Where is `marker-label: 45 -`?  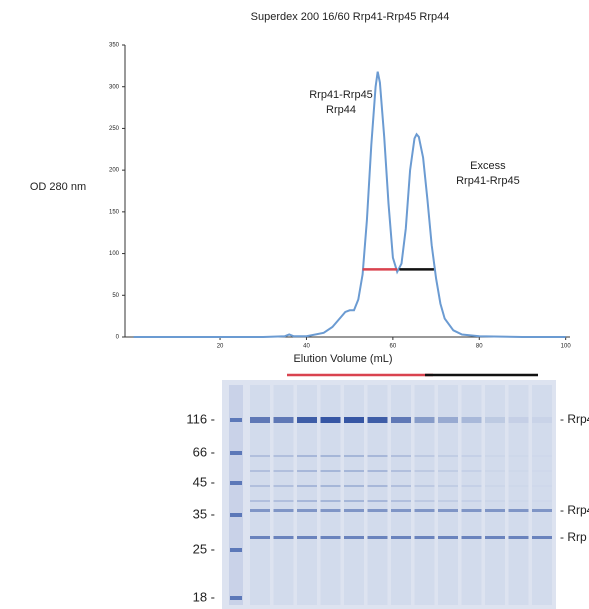
marker-label: 45 - is located at coordinates (204, 481).